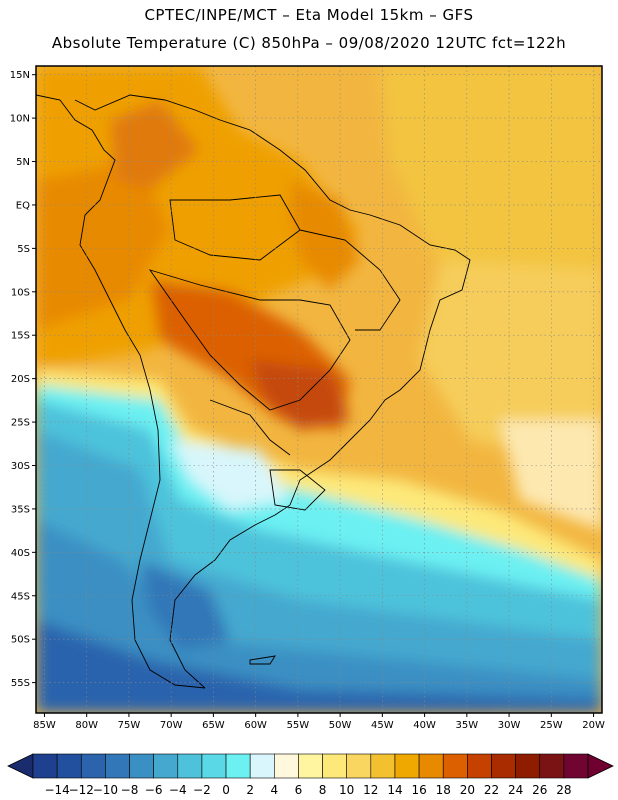  Describe the element at coordinates (539, 790) in the screenshot. I see `colorbar-label: 26` at that location.